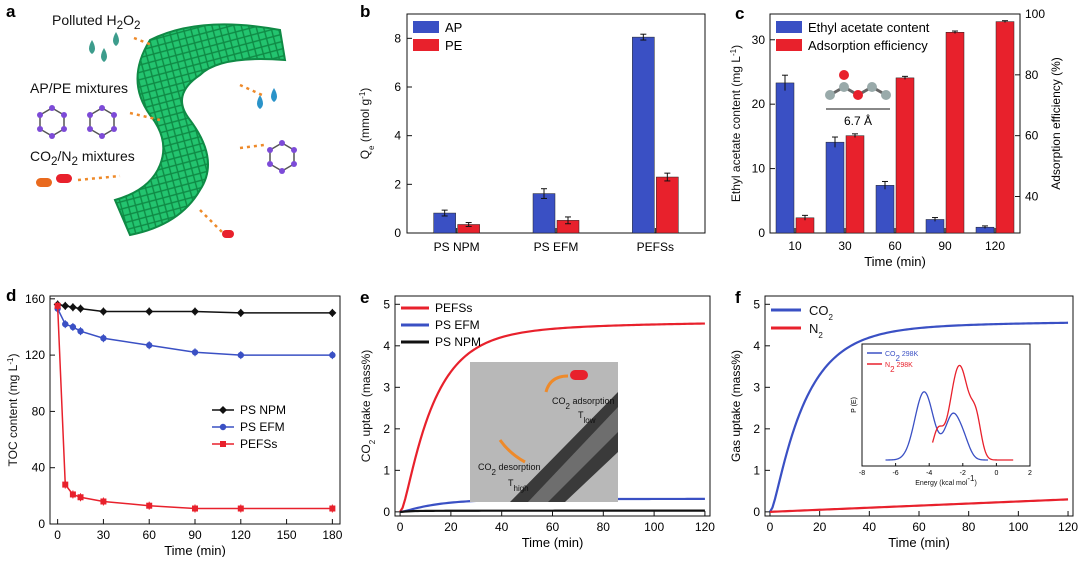 The image size is (1080, 562). Describe the element at coordinates (592, 401) in the screenshot. I see `adsorption-label-part: adsorption` at that location.